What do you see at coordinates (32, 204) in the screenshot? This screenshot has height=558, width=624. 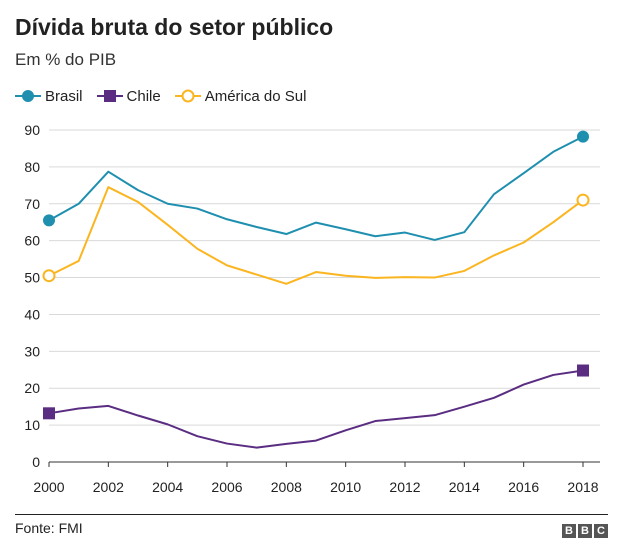 I see `y-tick-label-70: 70` at bounding box center [32, 204].